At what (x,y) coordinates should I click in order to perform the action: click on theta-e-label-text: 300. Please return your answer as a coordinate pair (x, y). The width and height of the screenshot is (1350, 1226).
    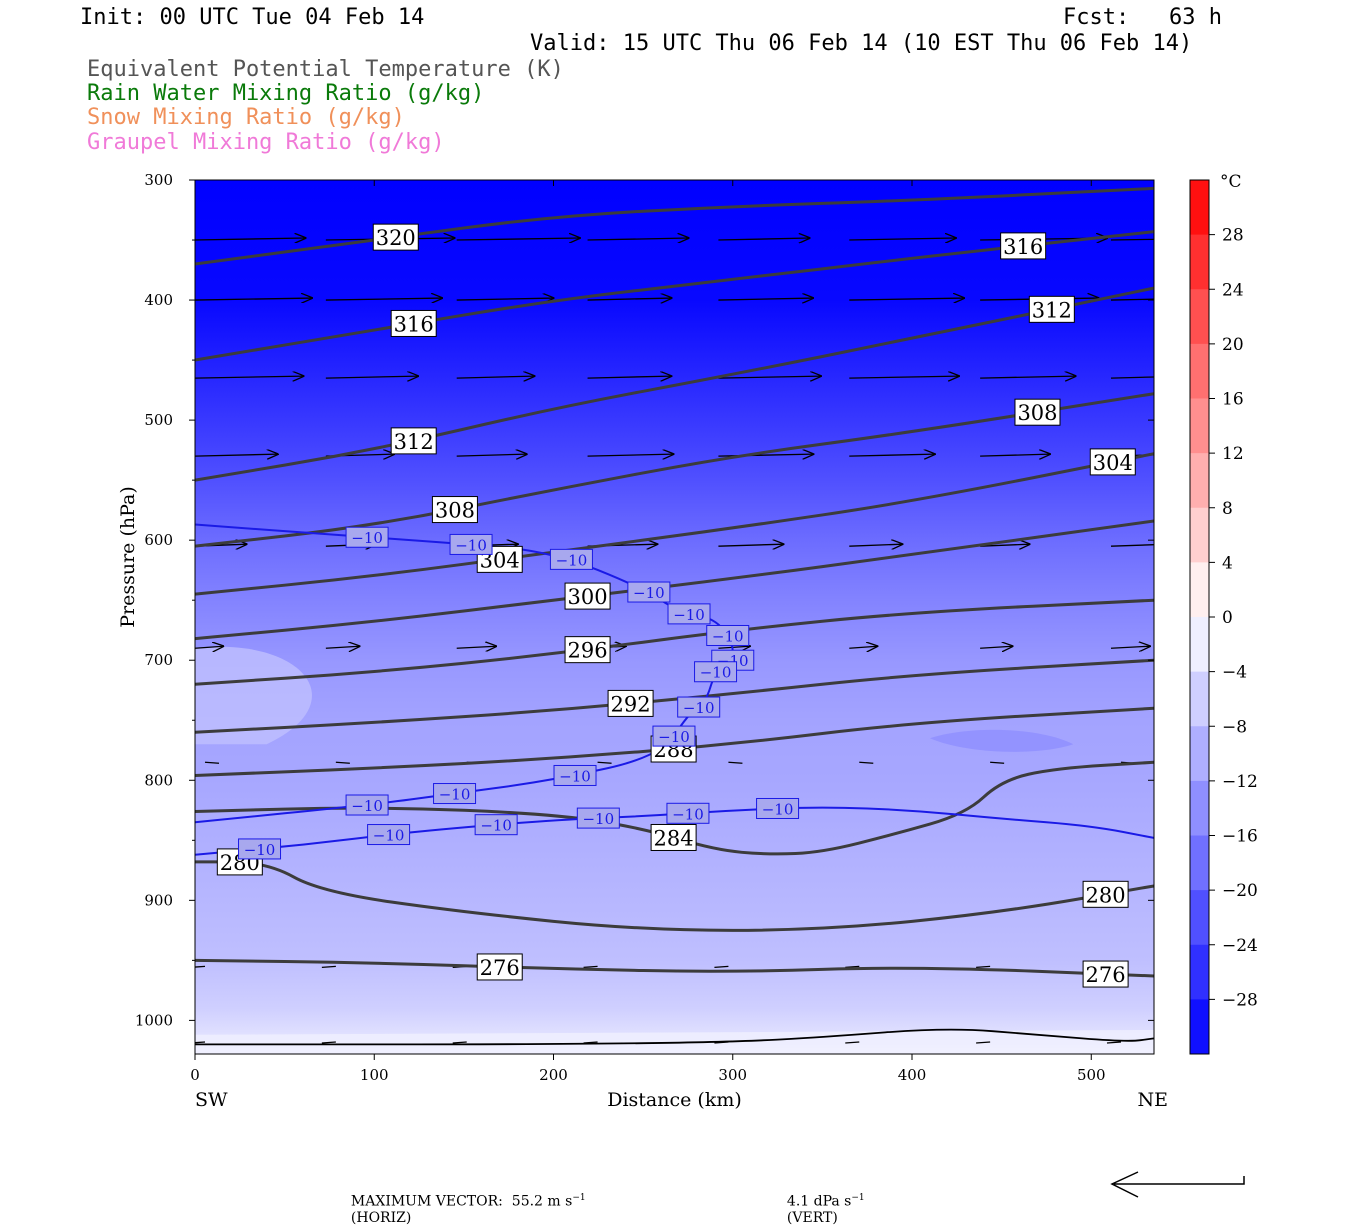
    Looking at the image, I should click on (588, 597).